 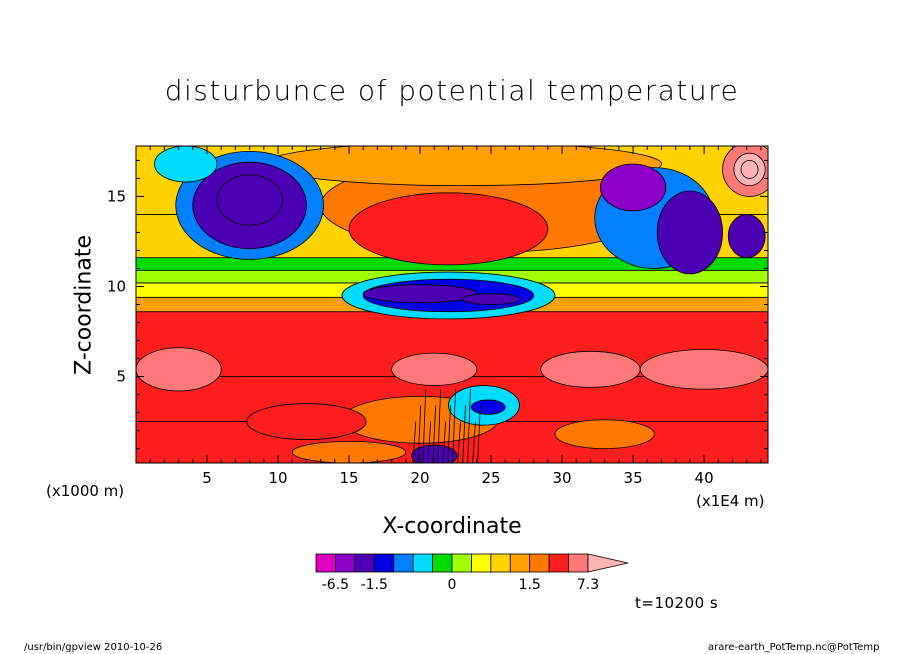 What do you see at coordinates (633, 478) in the screenshot?
I see `x-tick-label: 35` at bounding box center [633, 478].